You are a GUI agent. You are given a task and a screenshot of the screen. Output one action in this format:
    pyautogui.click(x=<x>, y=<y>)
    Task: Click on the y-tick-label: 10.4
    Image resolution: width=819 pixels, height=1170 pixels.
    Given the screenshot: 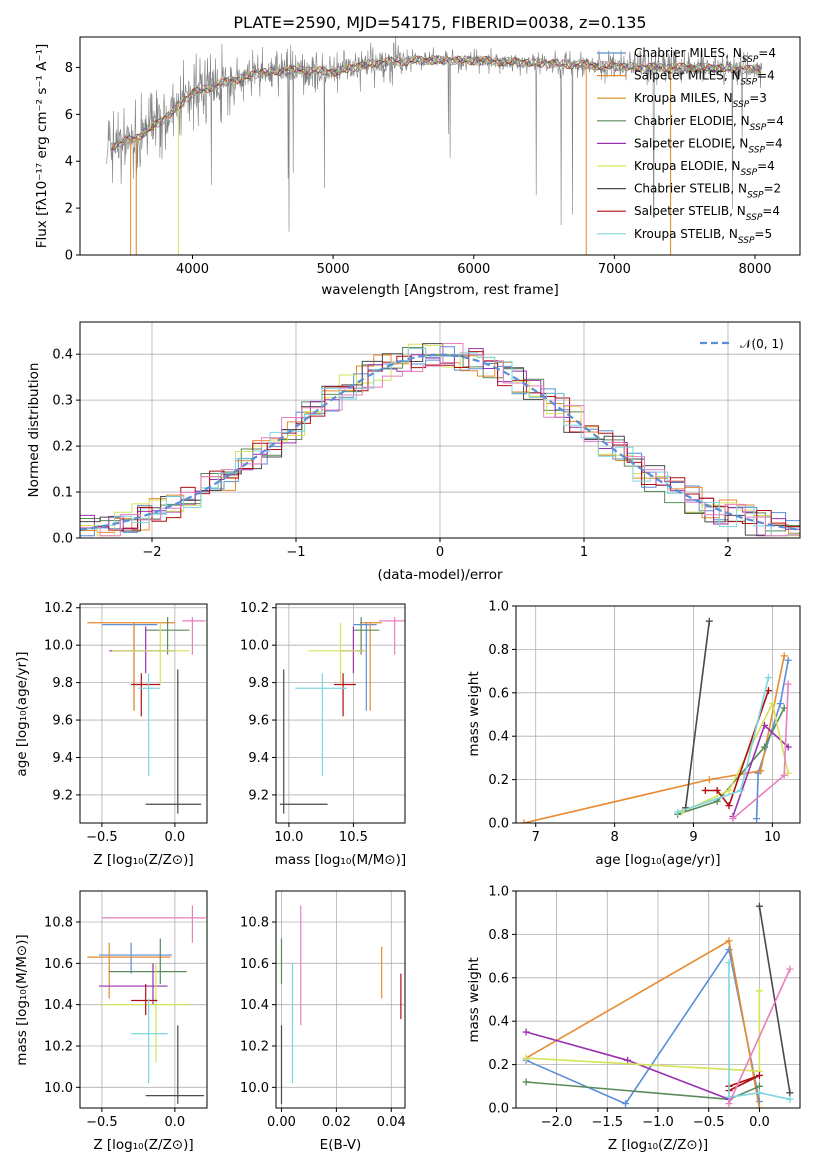 What is the action you would take?
    pyautogui.click(x=254, y=1005)
    